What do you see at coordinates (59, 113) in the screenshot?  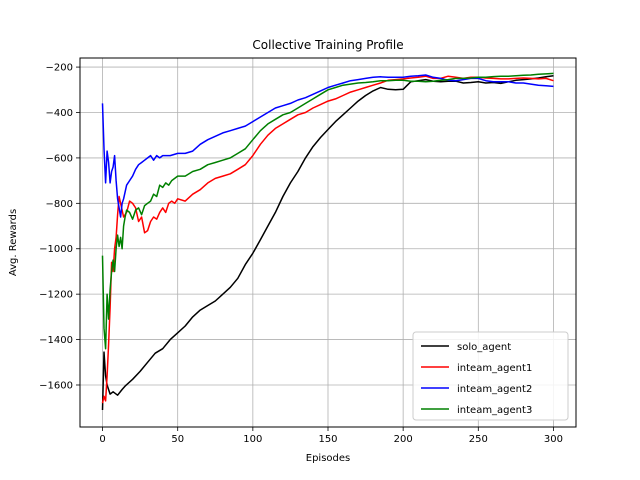 I see `y-tick-label: −400` at bounding box center [59, 113].